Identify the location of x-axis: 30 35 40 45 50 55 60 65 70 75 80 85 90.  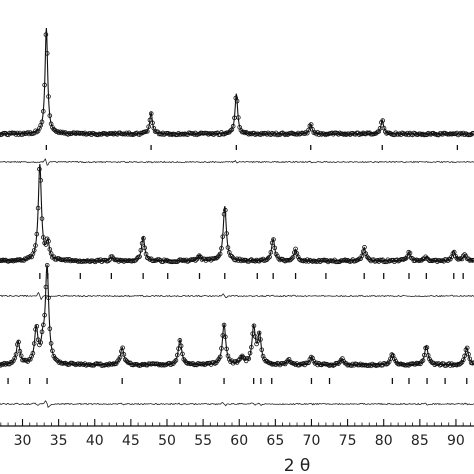
(237, 434).